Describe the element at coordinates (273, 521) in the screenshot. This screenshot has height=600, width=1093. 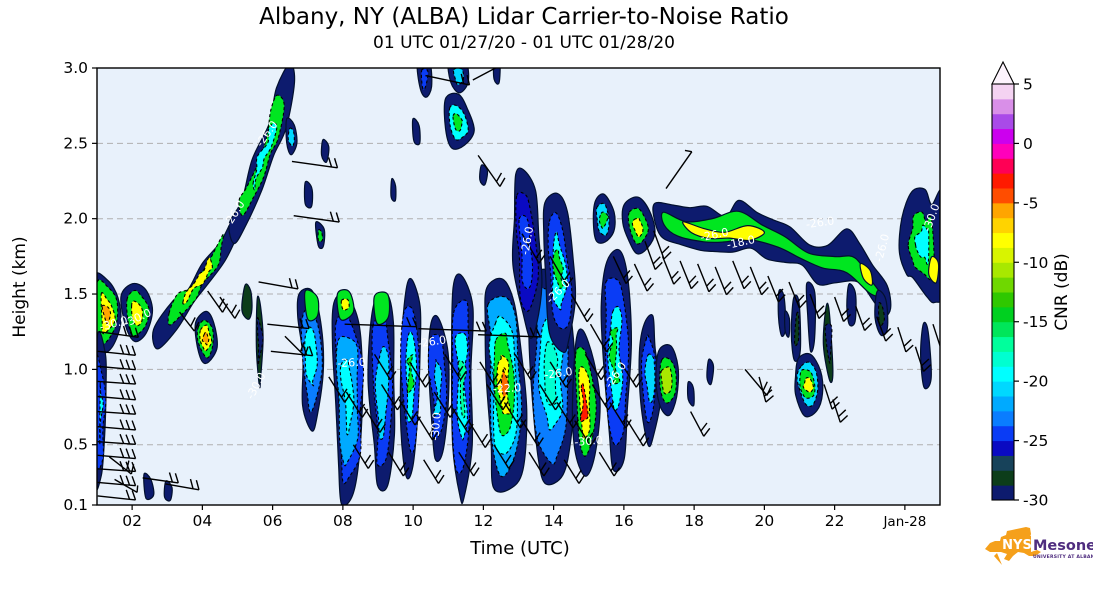
I see `x-tick-label: 06` at that location.